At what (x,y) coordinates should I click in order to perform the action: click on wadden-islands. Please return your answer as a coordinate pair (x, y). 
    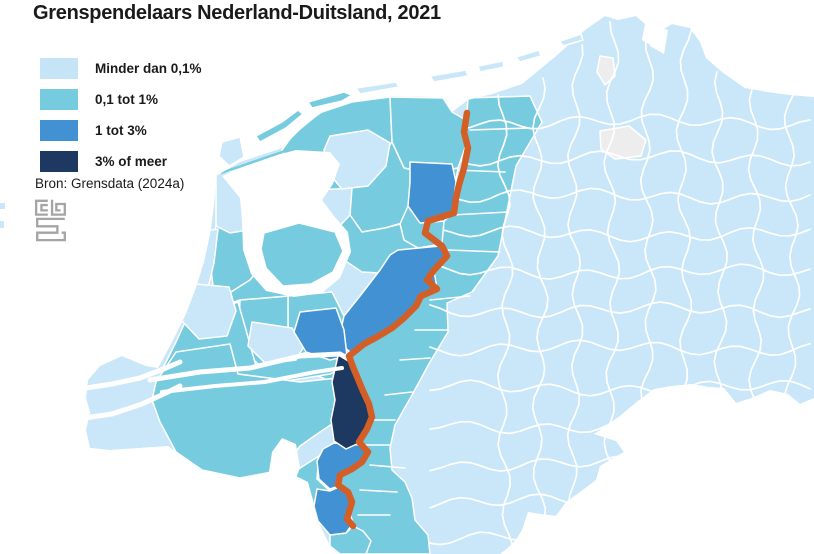
    Looking at the image, I should click on (401, 100).